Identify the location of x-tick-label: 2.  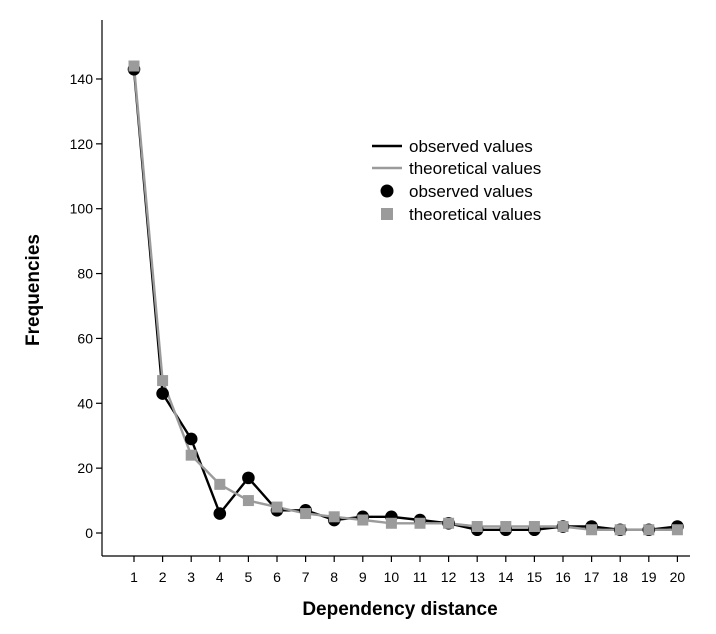
(163, 577).